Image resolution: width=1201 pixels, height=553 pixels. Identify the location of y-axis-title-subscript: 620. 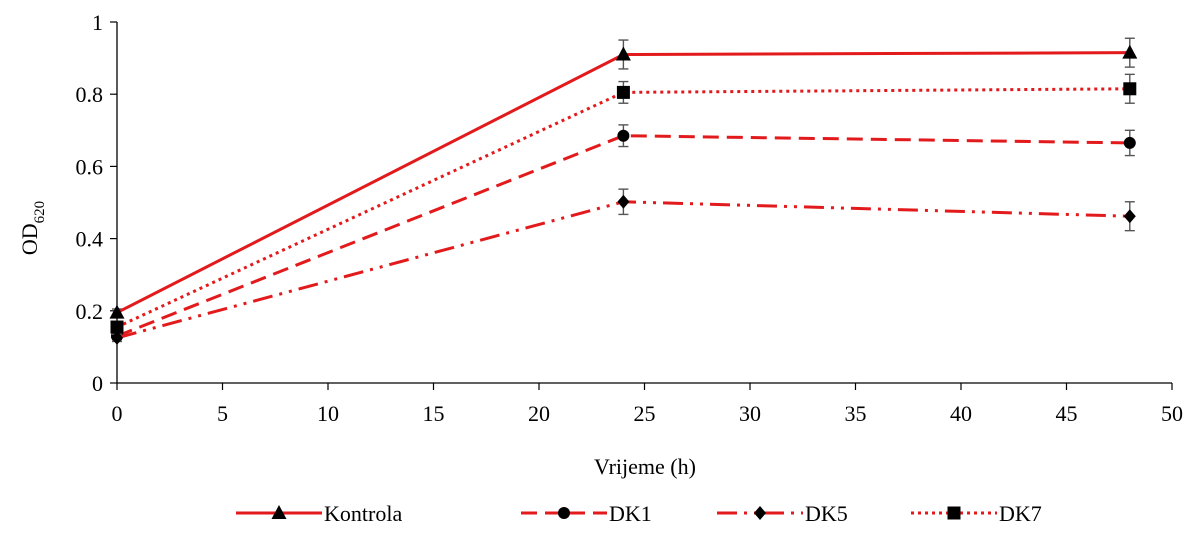
(40, 212).